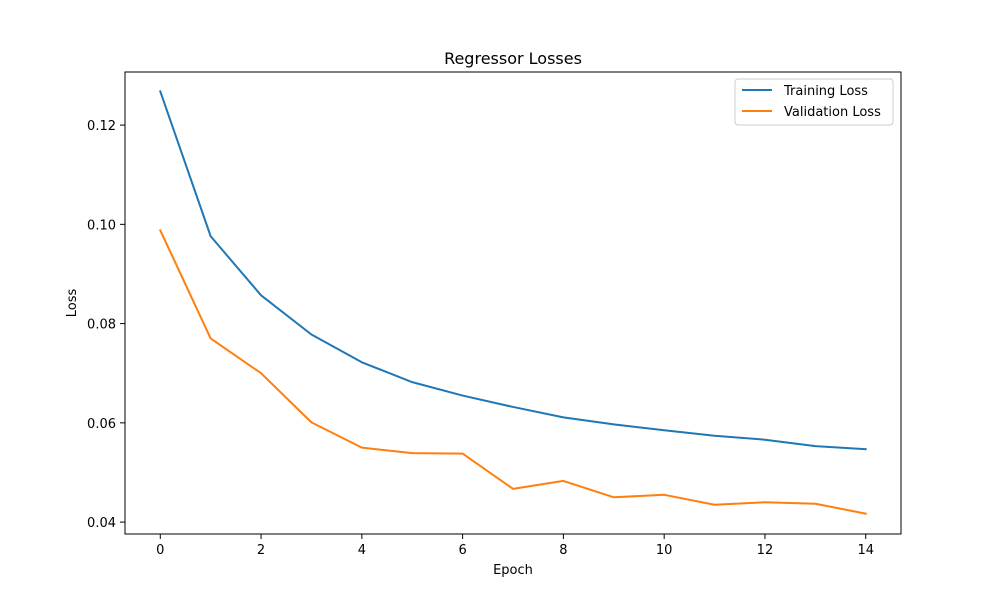 This screenshot has width=1000, height=600. I want to click on legend: Training Loss Validation Loss, so click(814, 102).